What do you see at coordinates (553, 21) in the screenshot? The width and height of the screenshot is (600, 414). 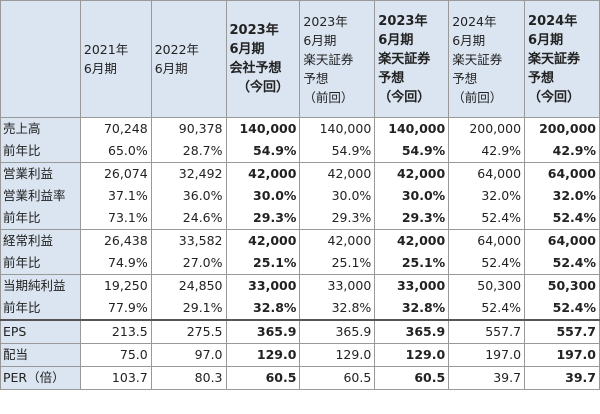 I see `header-line: 2024年` at bounding box center [553, 21].